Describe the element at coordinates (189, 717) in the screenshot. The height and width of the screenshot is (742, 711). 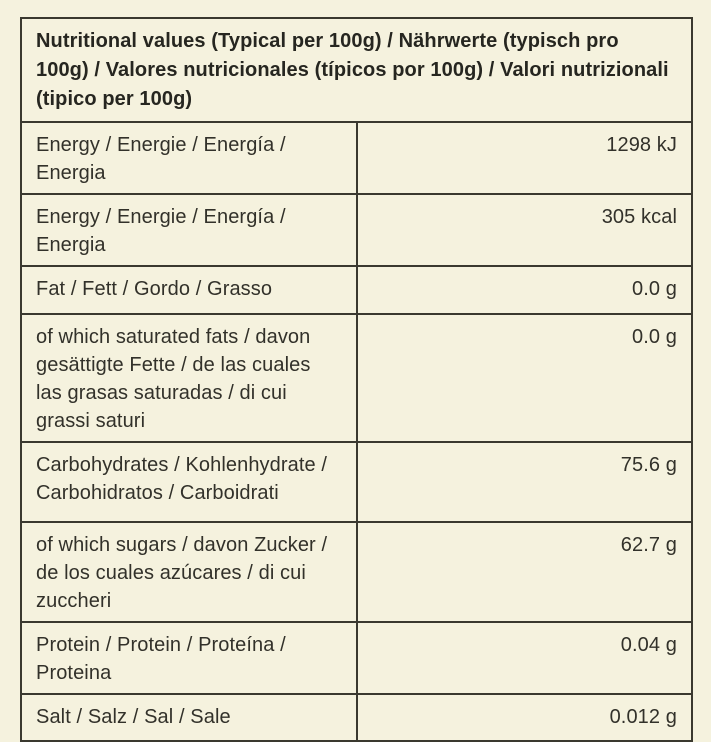
I see `nutrient-label: Salt / Salz / Sal / Sale` at that location.